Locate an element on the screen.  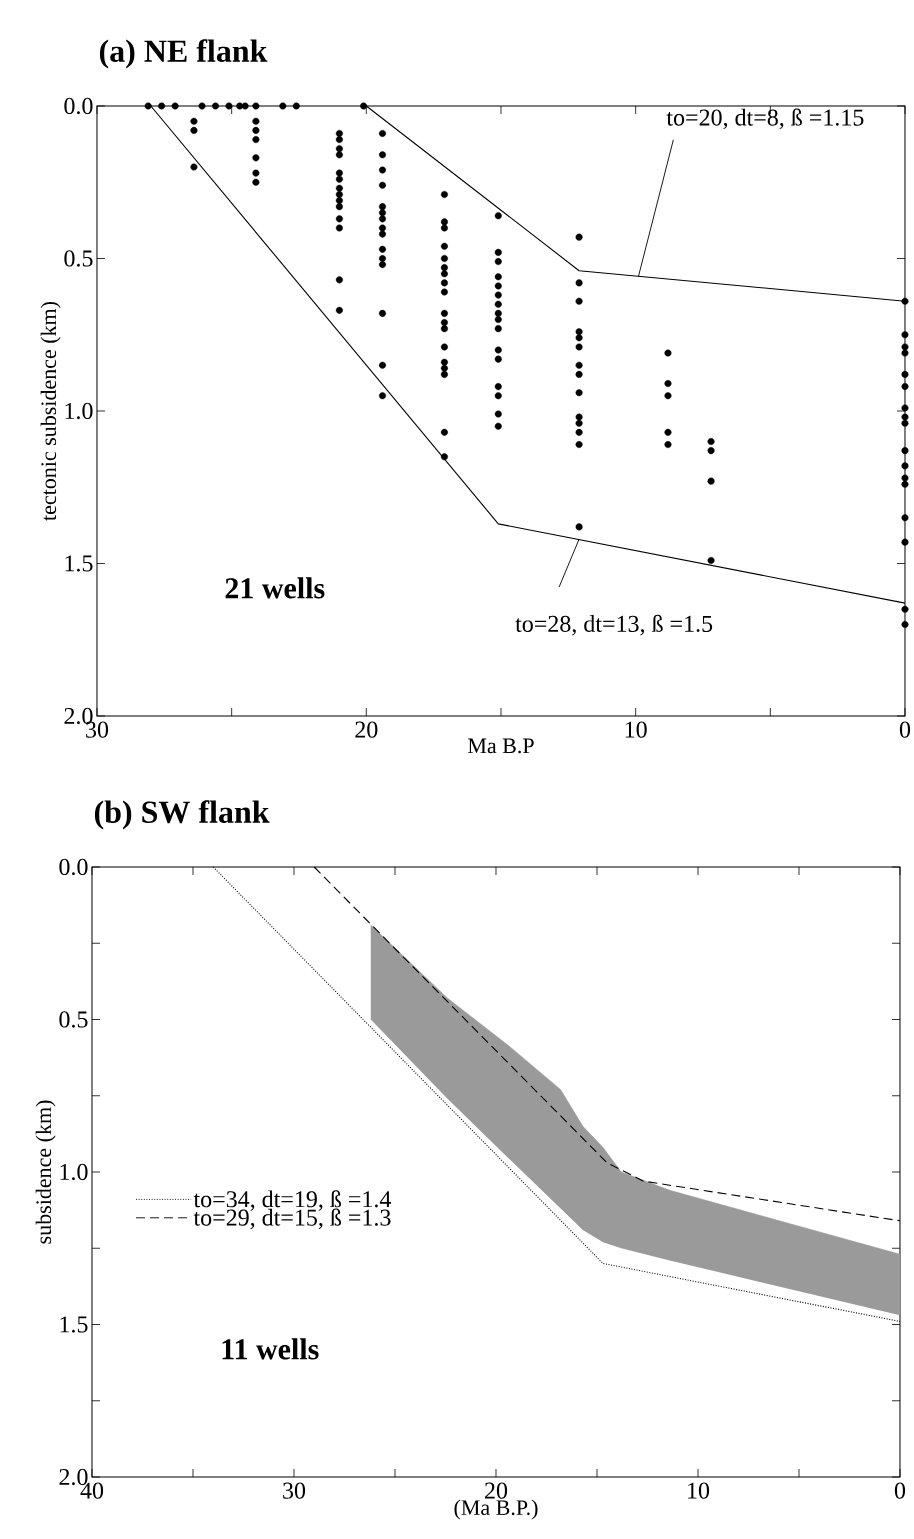
x-tick-label: 30 is located at coordinates (293, 1490).